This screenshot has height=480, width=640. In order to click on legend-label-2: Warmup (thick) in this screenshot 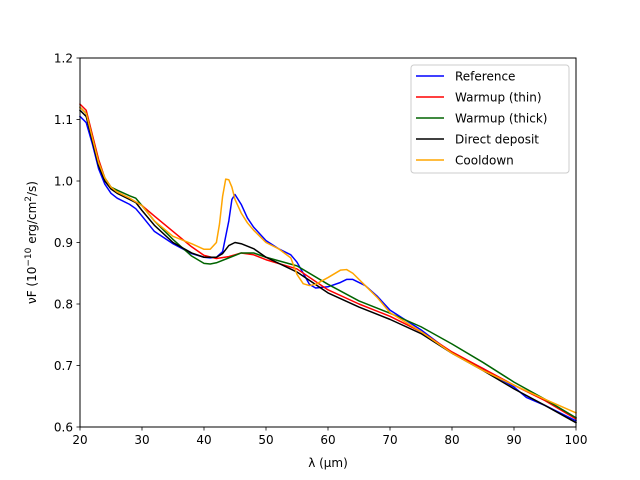, I will do `click(501, 119)`.